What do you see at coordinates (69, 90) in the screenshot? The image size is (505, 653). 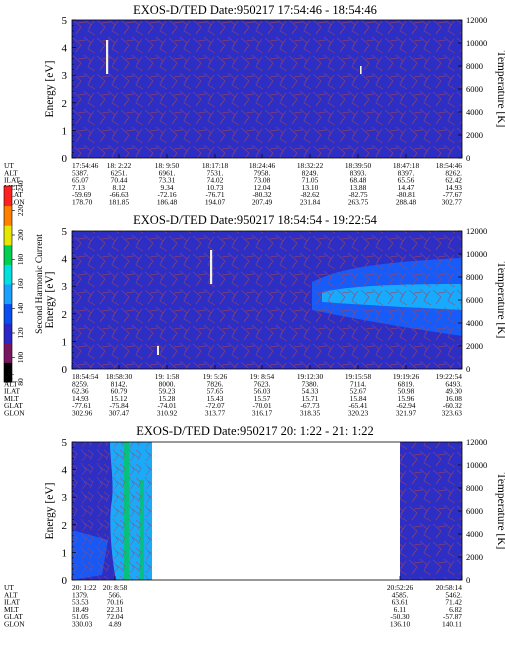 I see `panel-1-left-ticks: 0 1 2 3 4 5` at bounding box center [69, 90].